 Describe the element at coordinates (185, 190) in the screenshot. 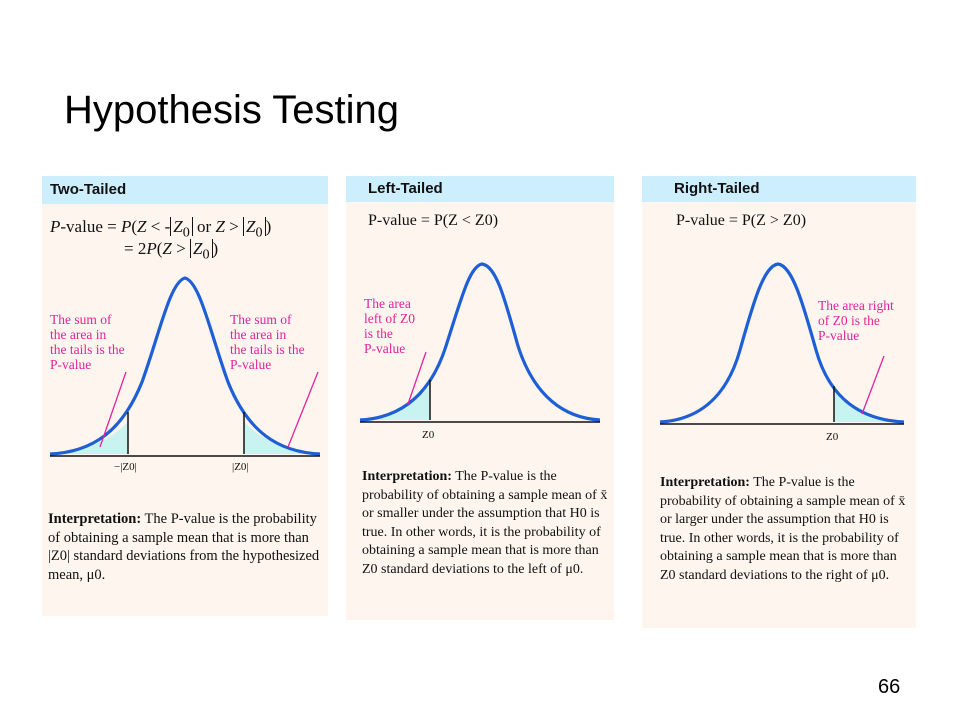

I see `panel-header: Two-Tailed` at that location.